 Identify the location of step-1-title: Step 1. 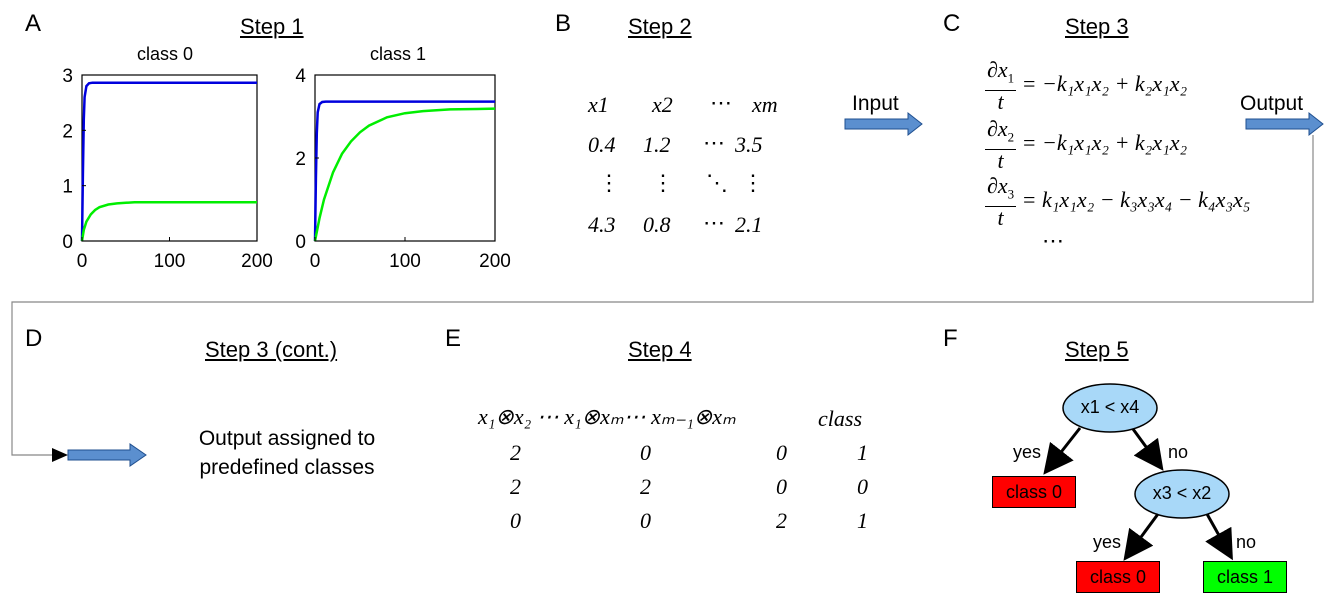
(272, 26).